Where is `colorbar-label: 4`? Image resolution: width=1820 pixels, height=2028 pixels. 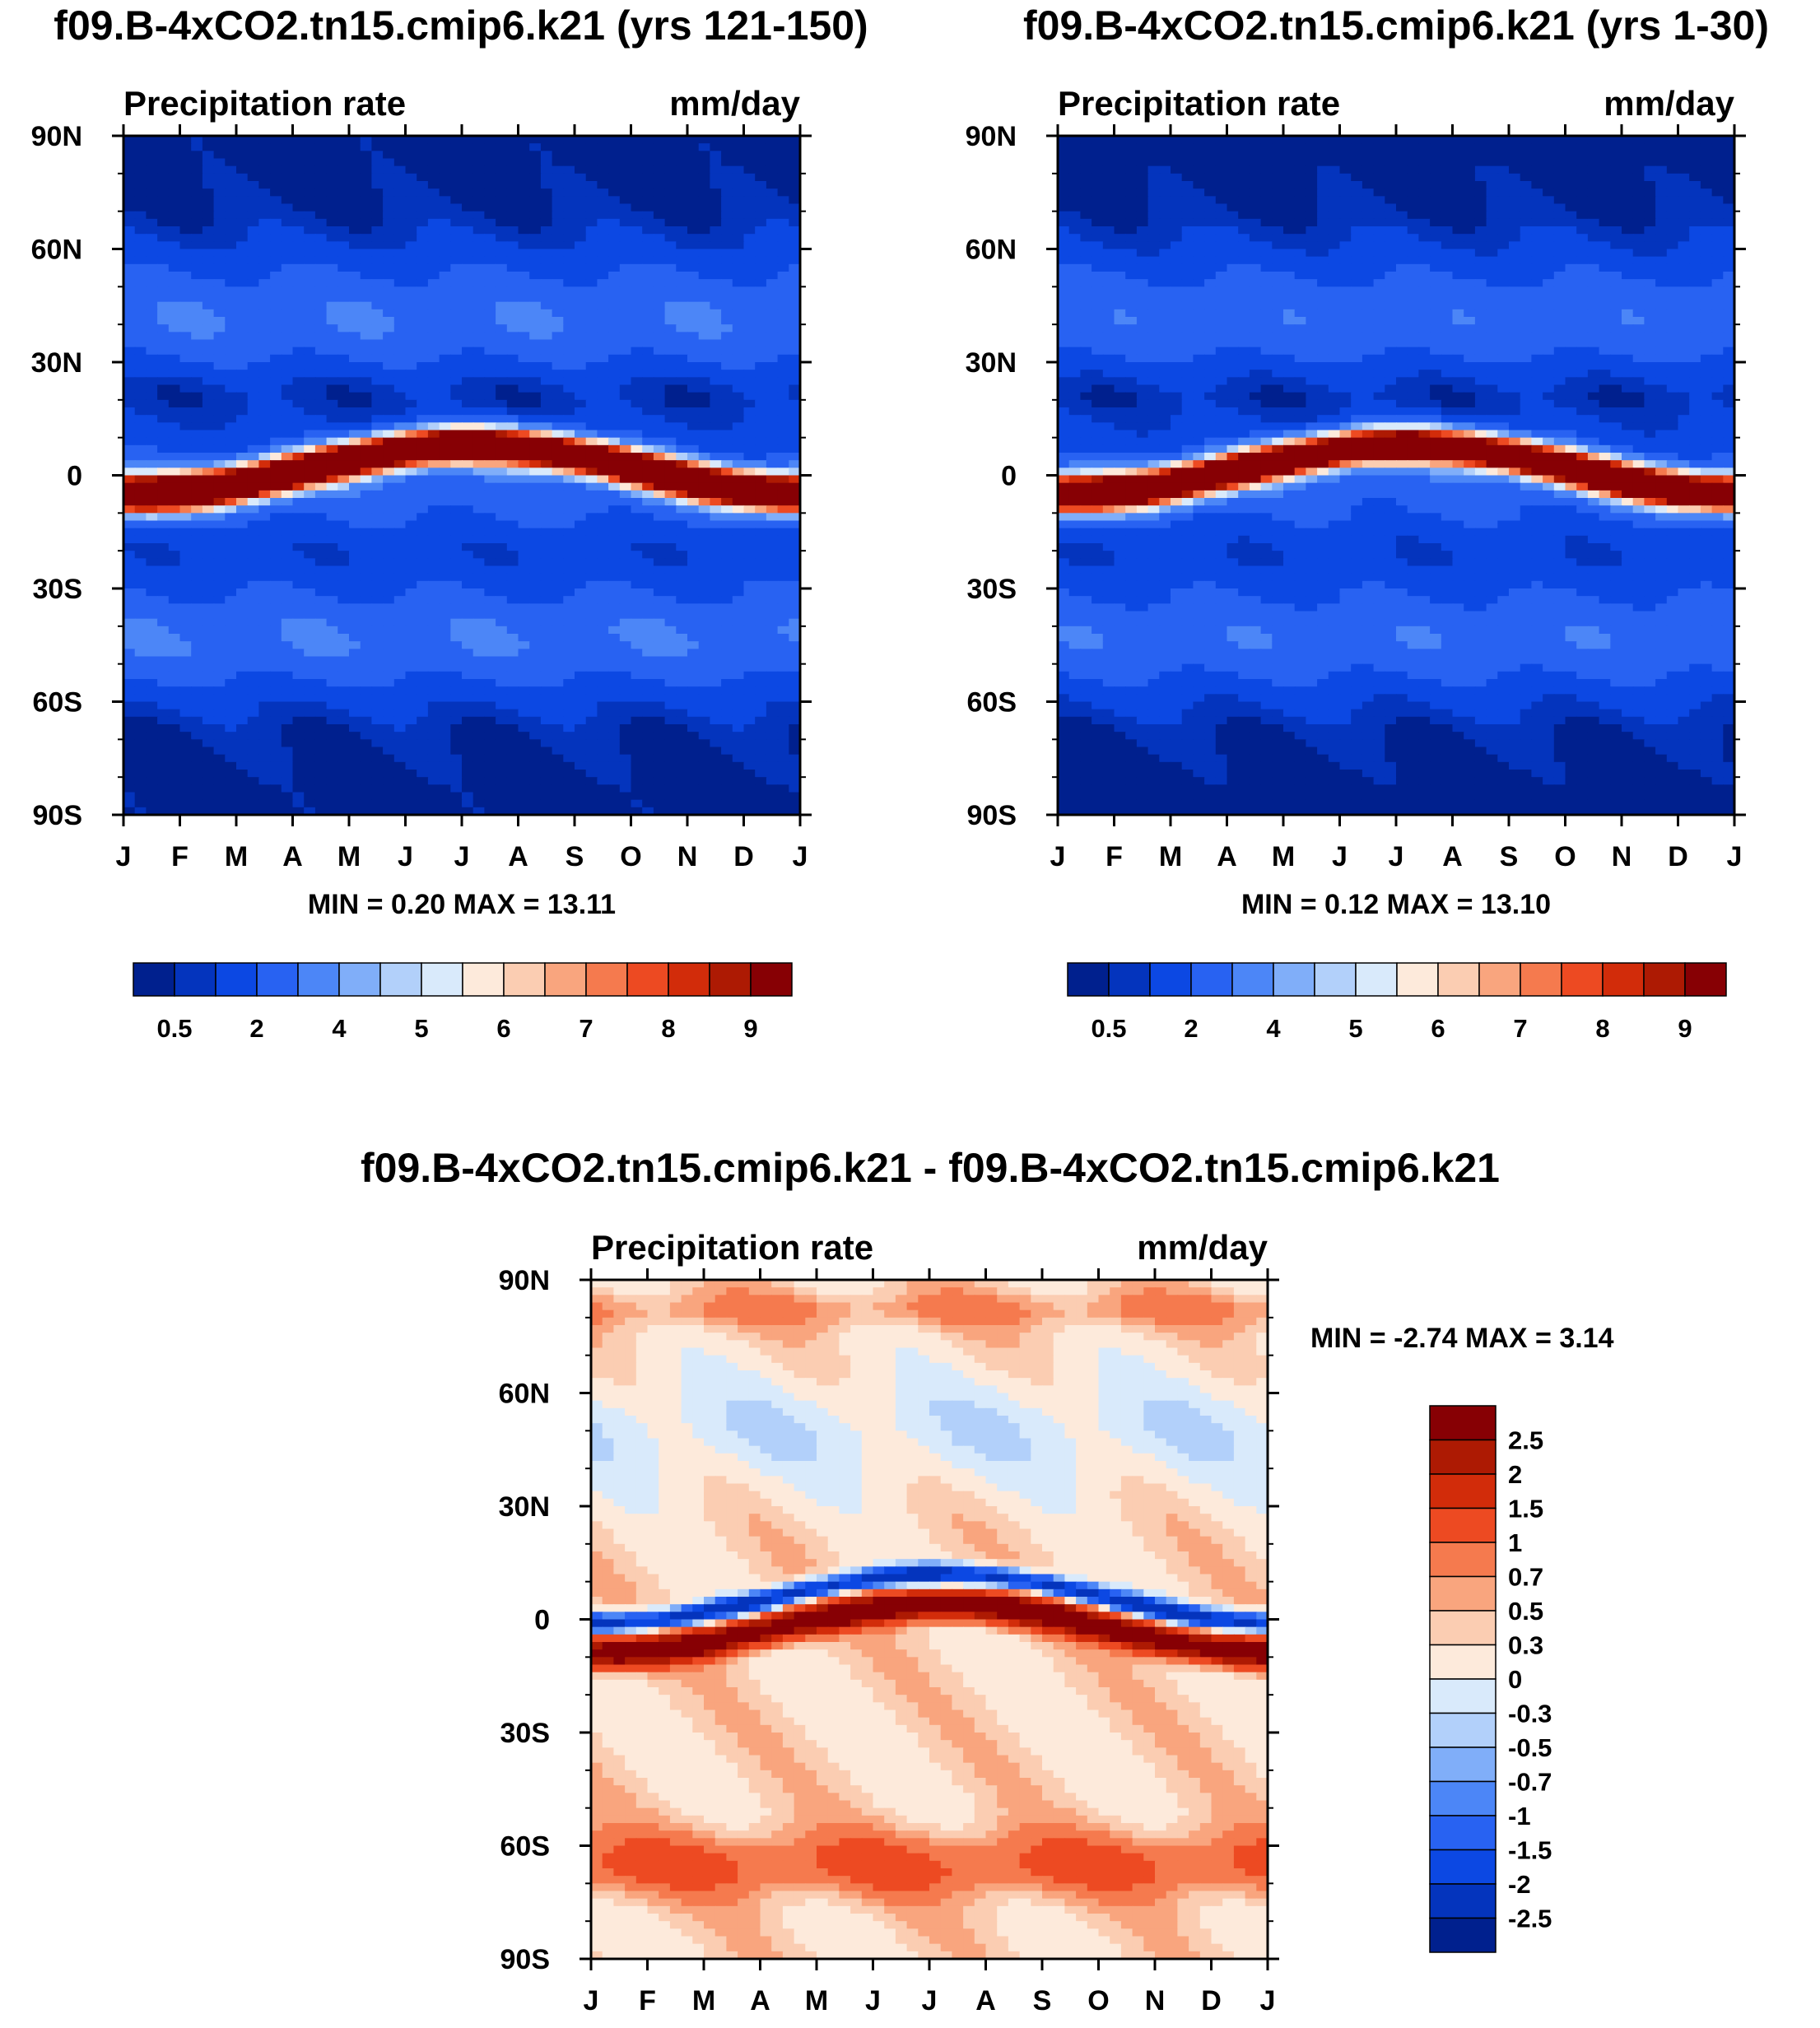 colorbar-label: 4 is located at coordinates (1273, 1028).